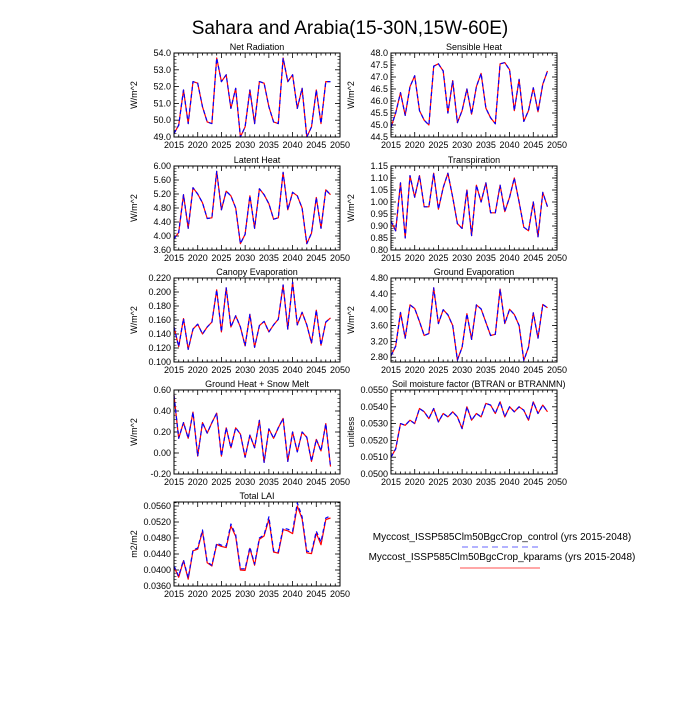 Image resolution: width=700 pixels, height=705 pixels. I want to click on y-tick-label: 44.5, so click(379, 137).